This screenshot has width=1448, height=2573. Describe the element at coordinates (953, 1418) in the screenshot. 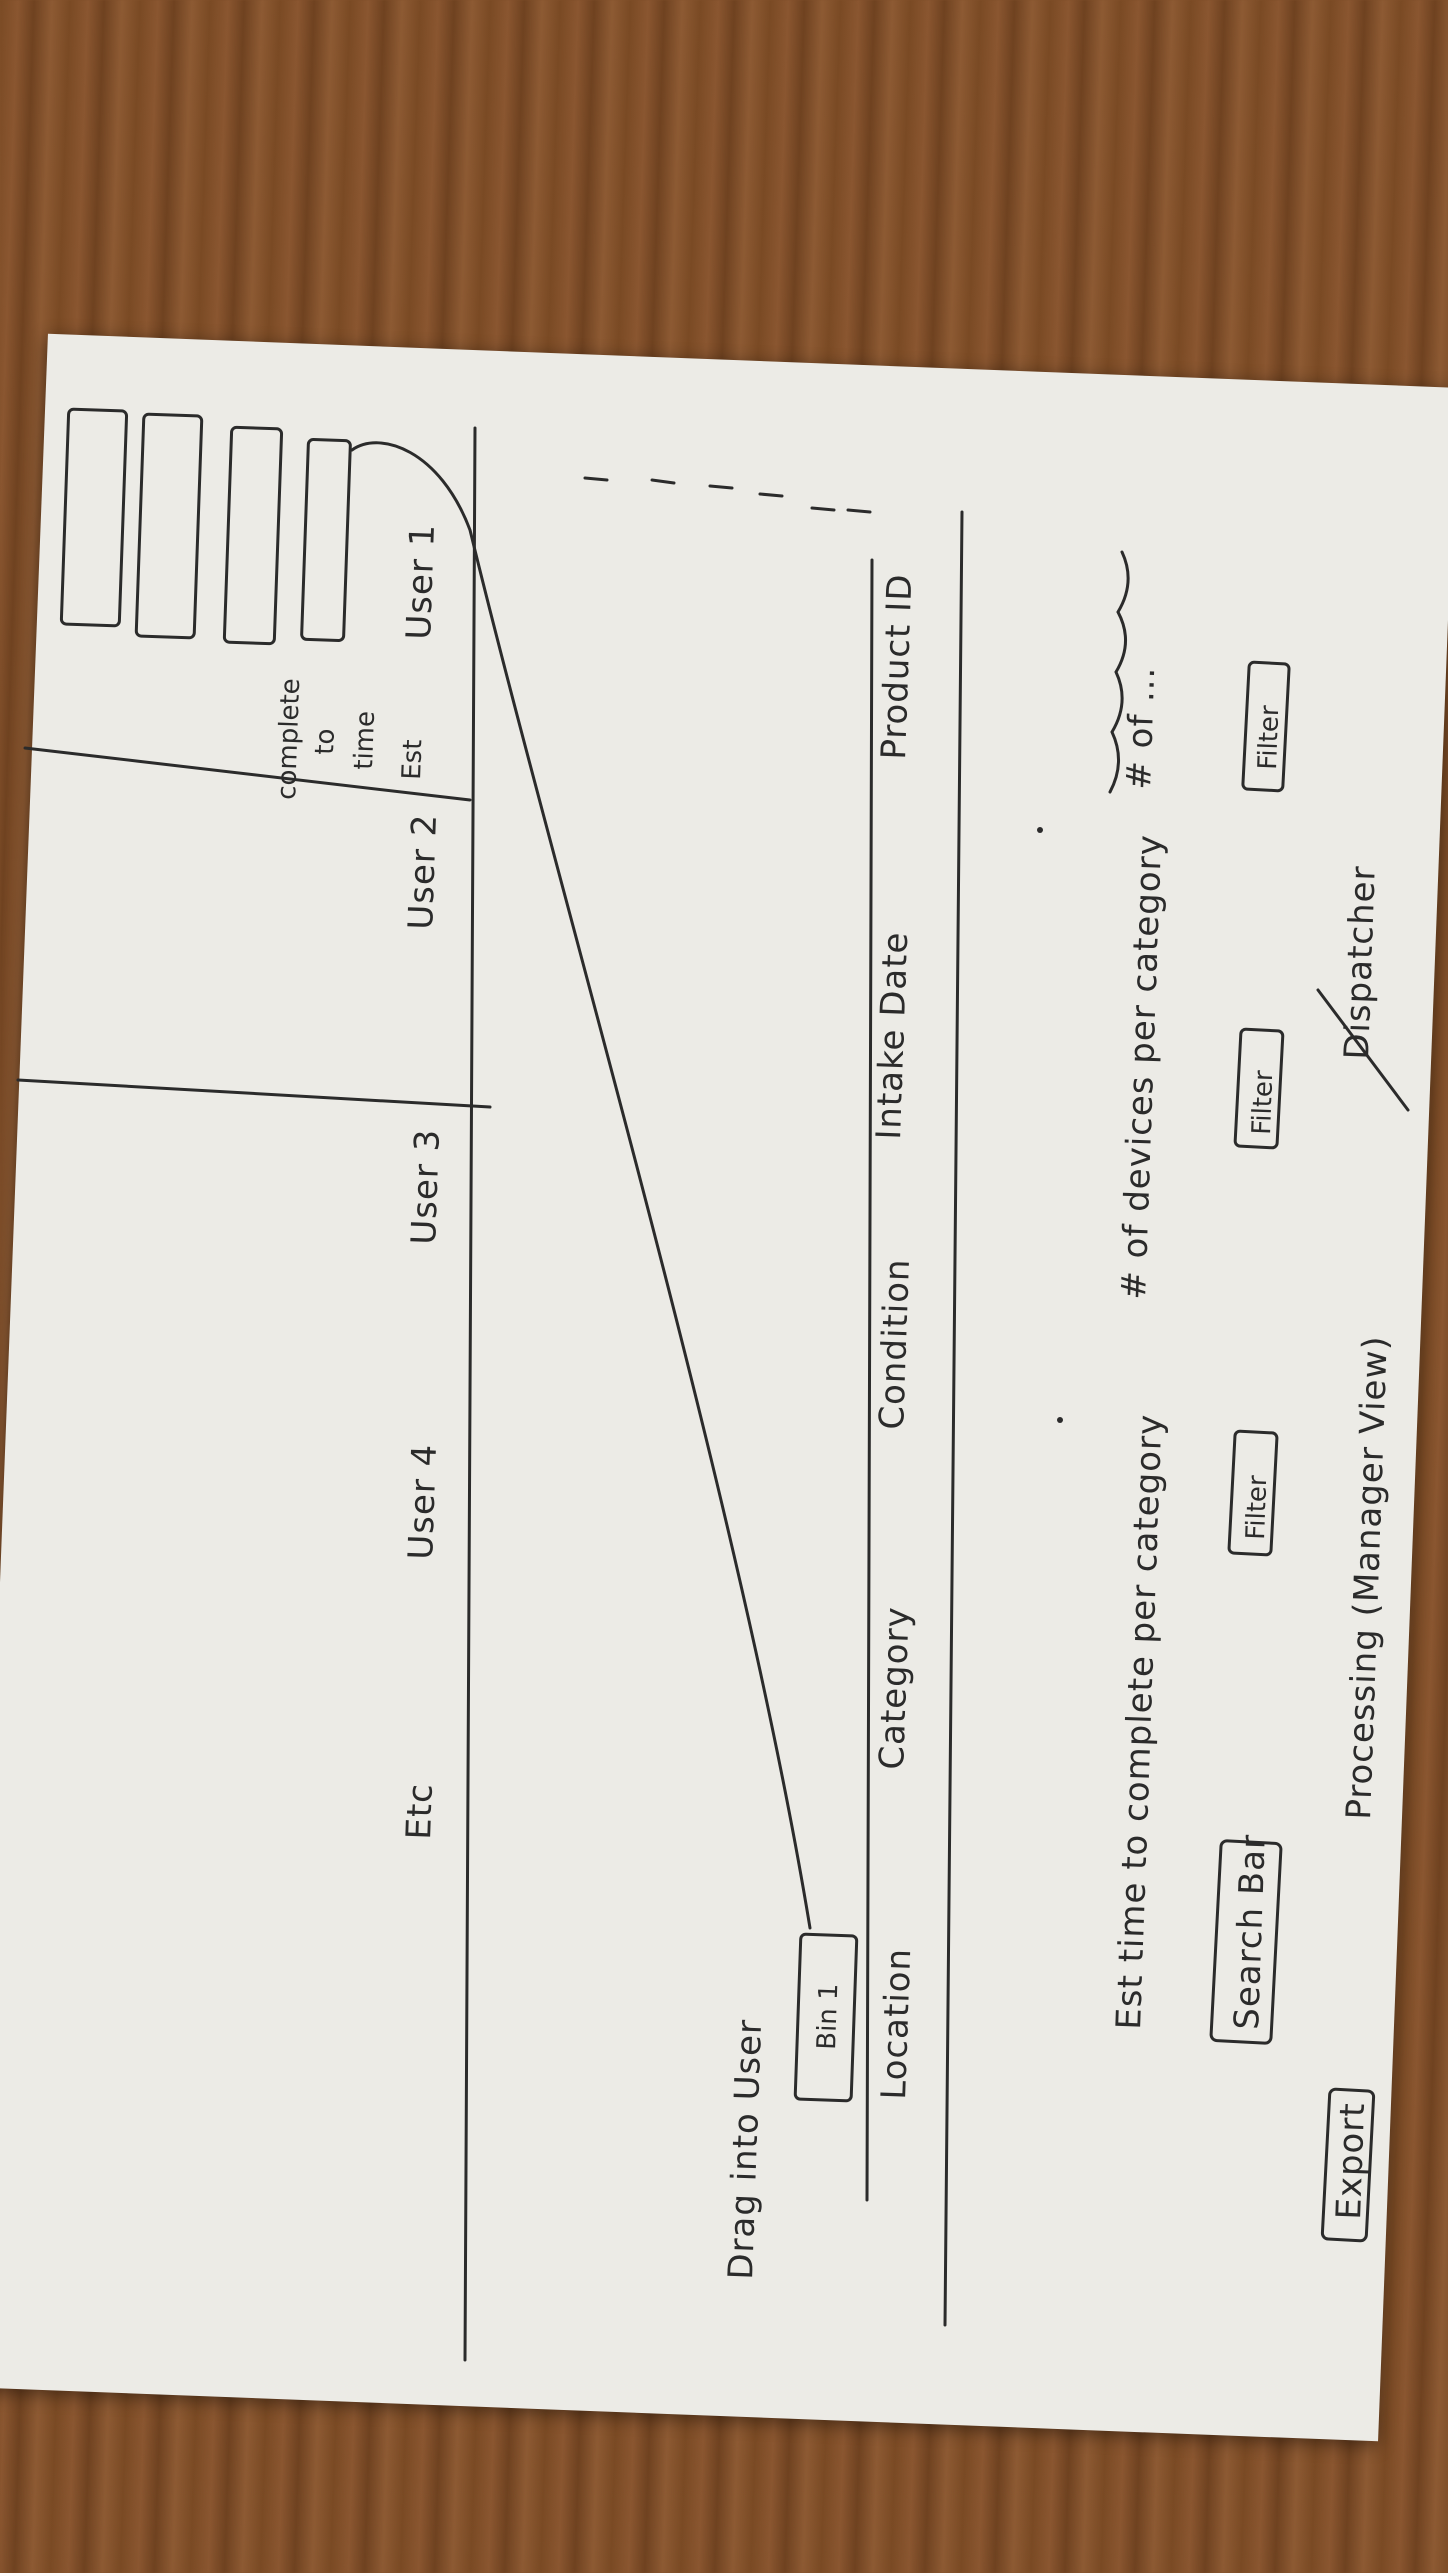

I see `table-right-border` at that location.